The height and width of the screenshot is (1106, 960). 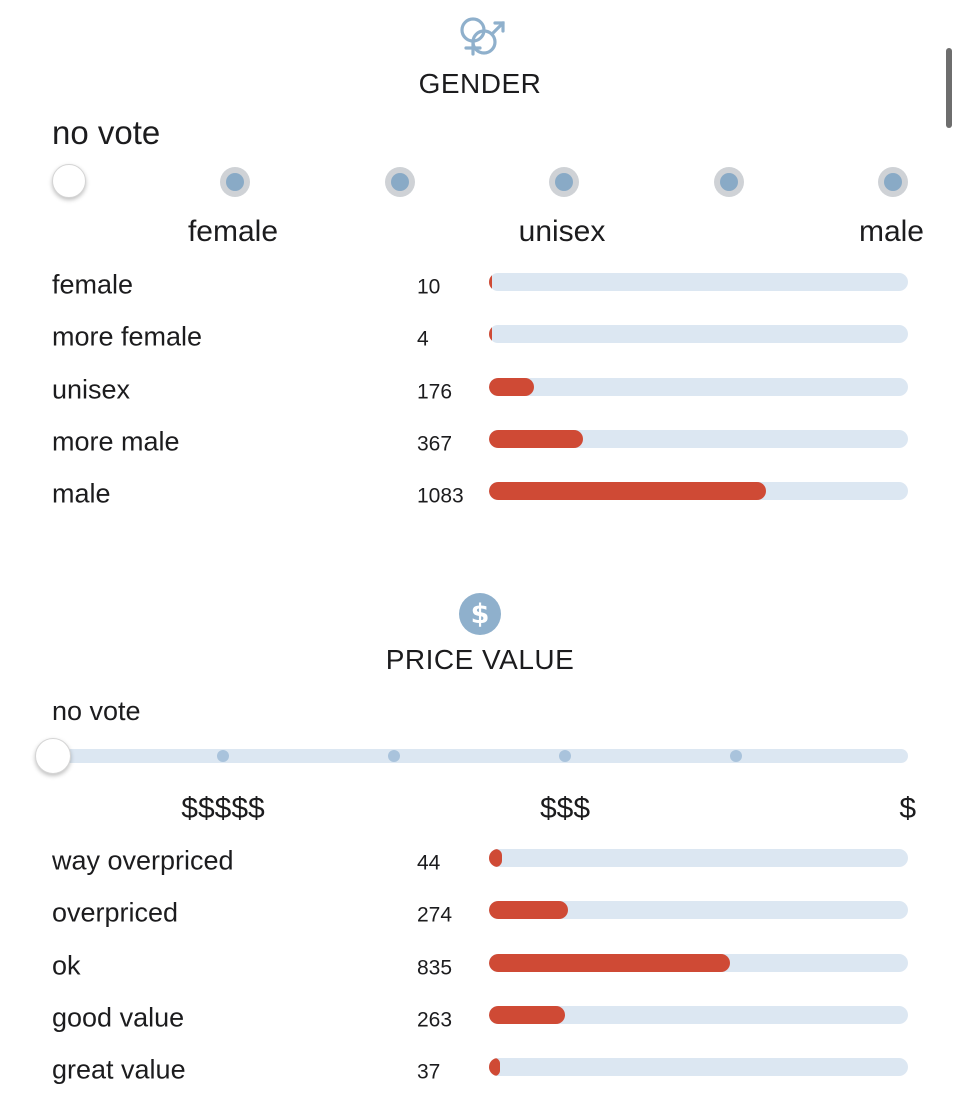 What do you see at coordinates (223, 808) in the screenshot?
I see `price-scale-label-most-expensive: $$$$$` at bounding box center [223, 808].